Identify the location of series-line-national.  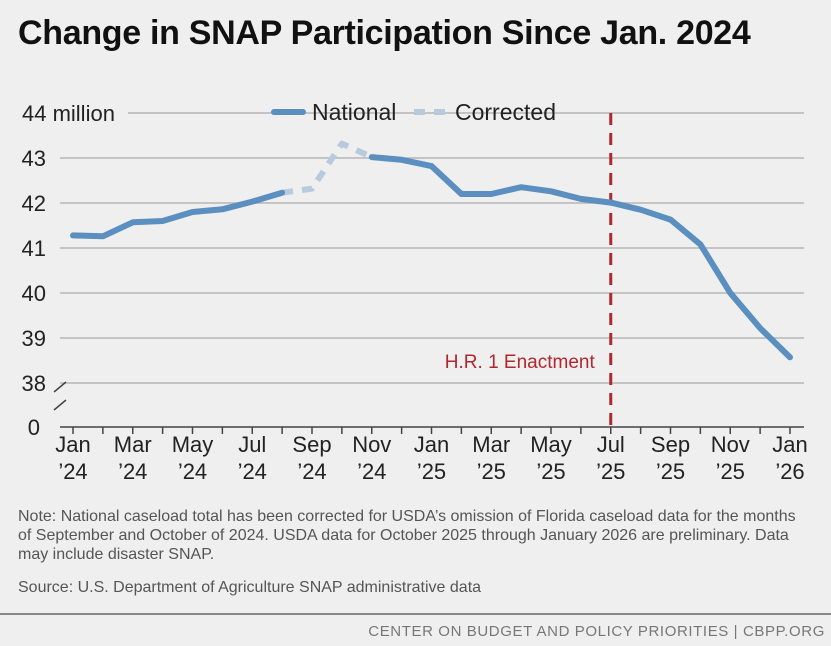
(178, 214).